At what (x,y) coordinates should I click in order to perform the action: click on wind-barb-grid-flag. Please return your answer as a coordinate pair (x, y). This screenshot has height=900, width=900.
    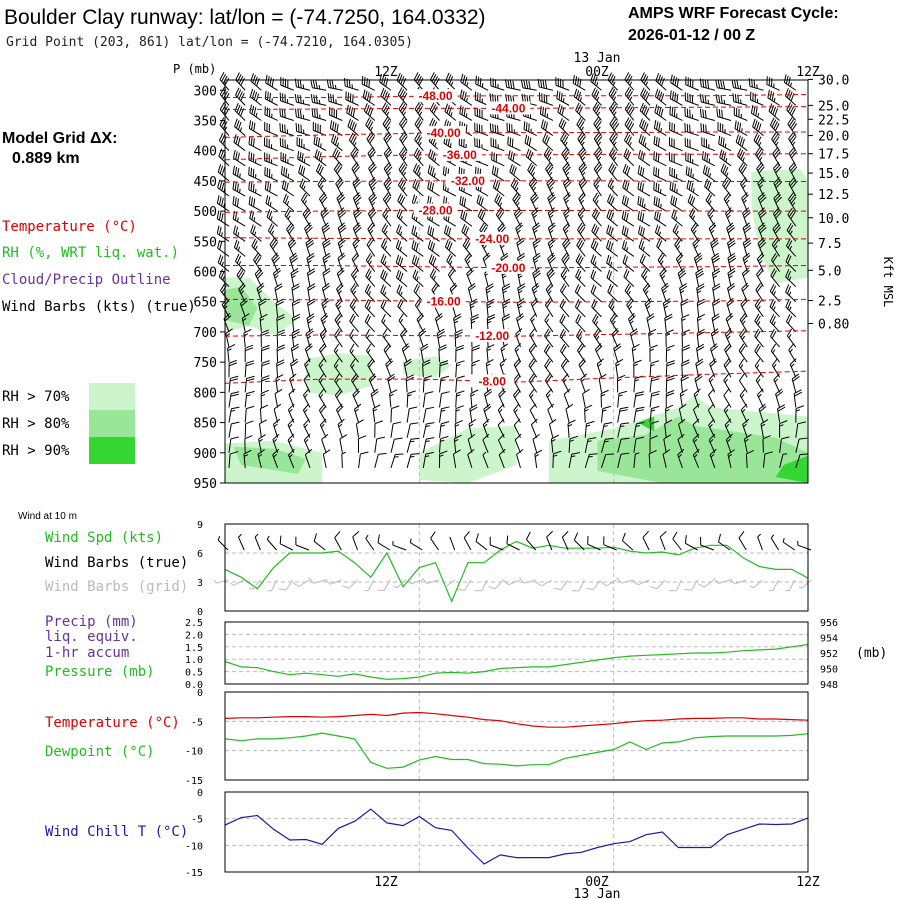
    Looking at the image, I should click on (619, 580).